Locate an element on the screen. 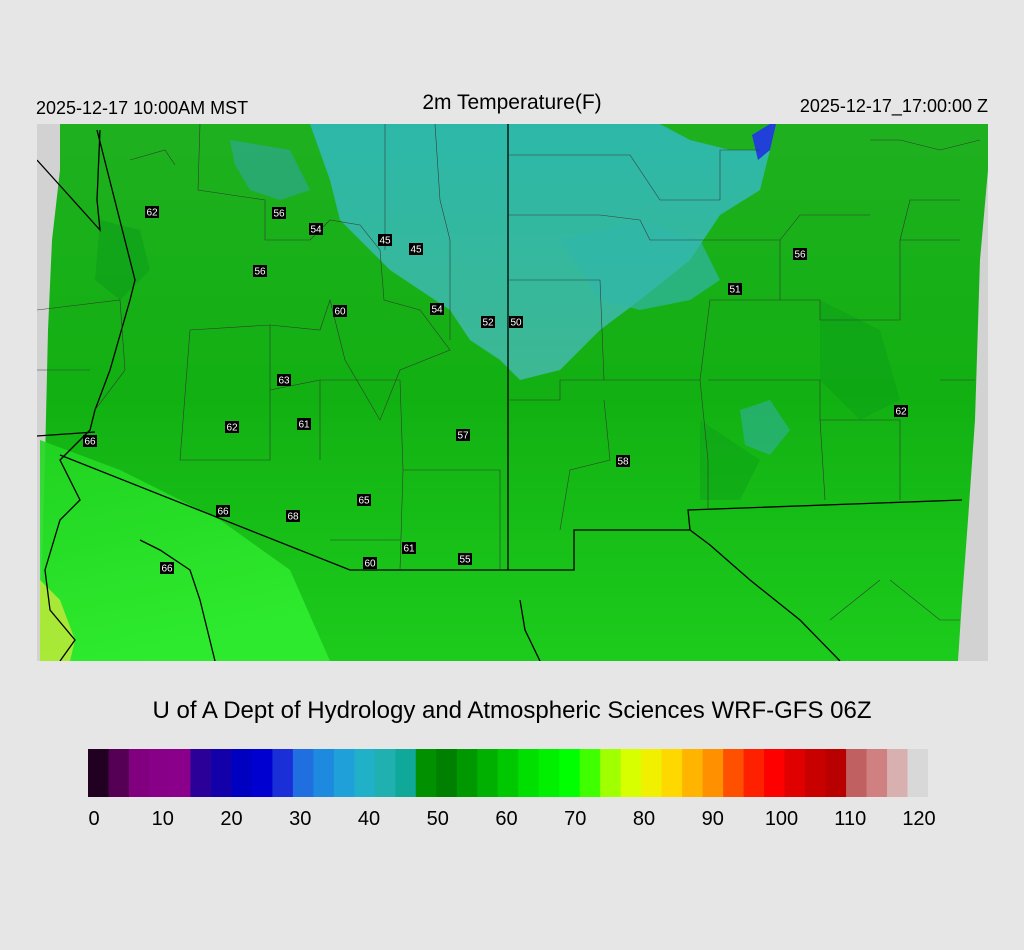 This screenshot has height=950, width=1024. colorbar-tick-label: 120 is located at coordinates (919, 819).